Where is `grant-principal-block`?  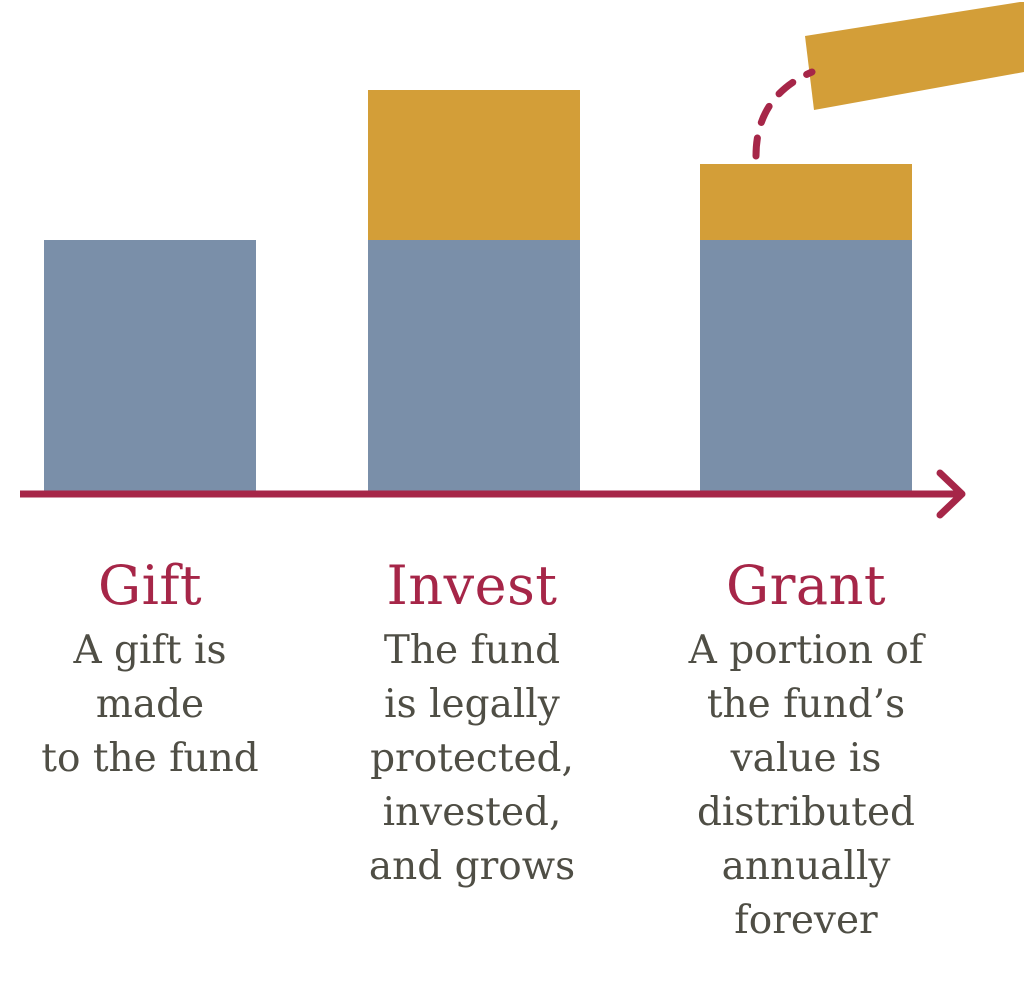 grant-principal-block is located at coordinates (806, 366).